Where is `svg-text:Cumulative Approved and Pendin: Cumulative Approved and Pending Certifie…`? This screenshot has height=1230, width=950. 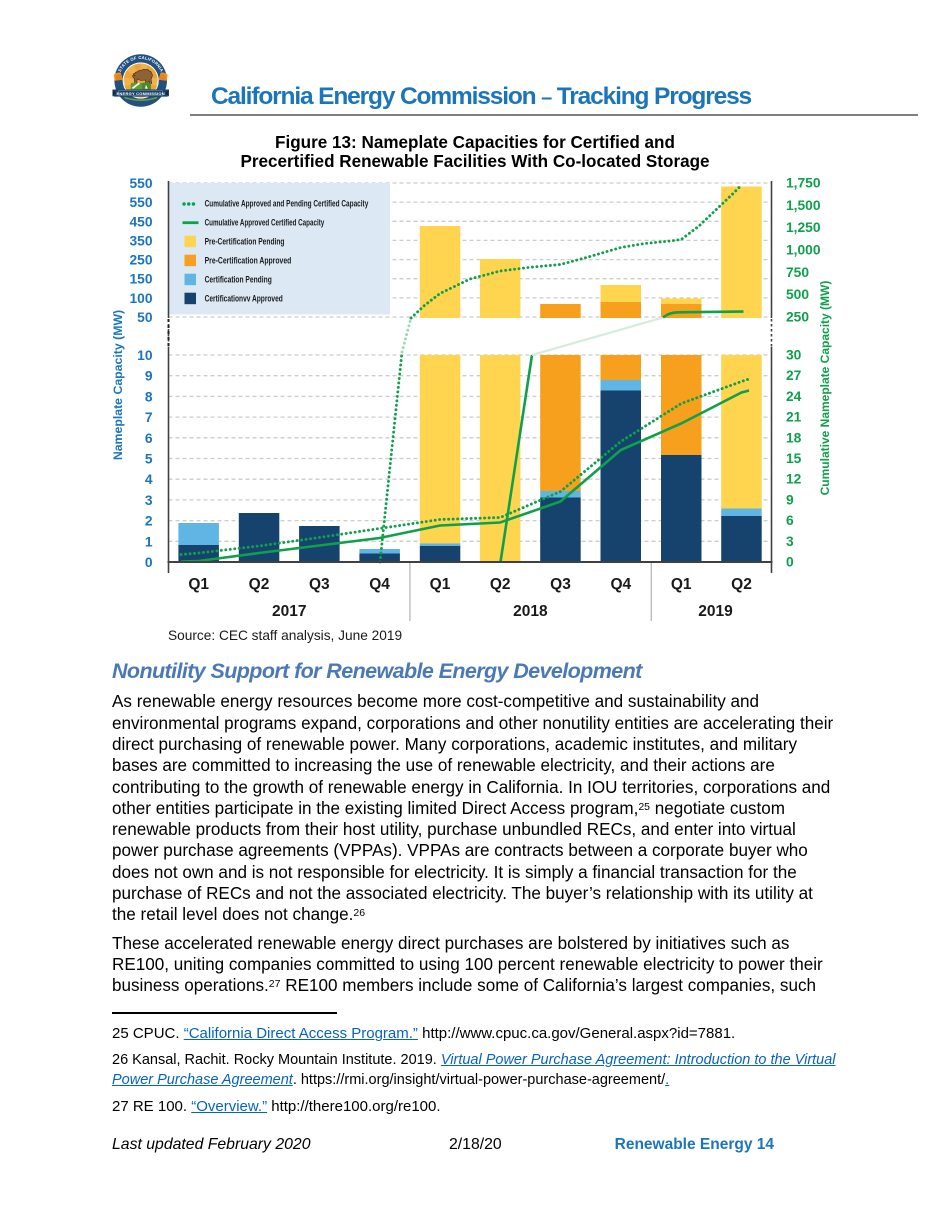 svg-text:Cumulative Approved and Pendin: Cumulative Approved and Pending Certifie… is located at coordinates (287, 204).